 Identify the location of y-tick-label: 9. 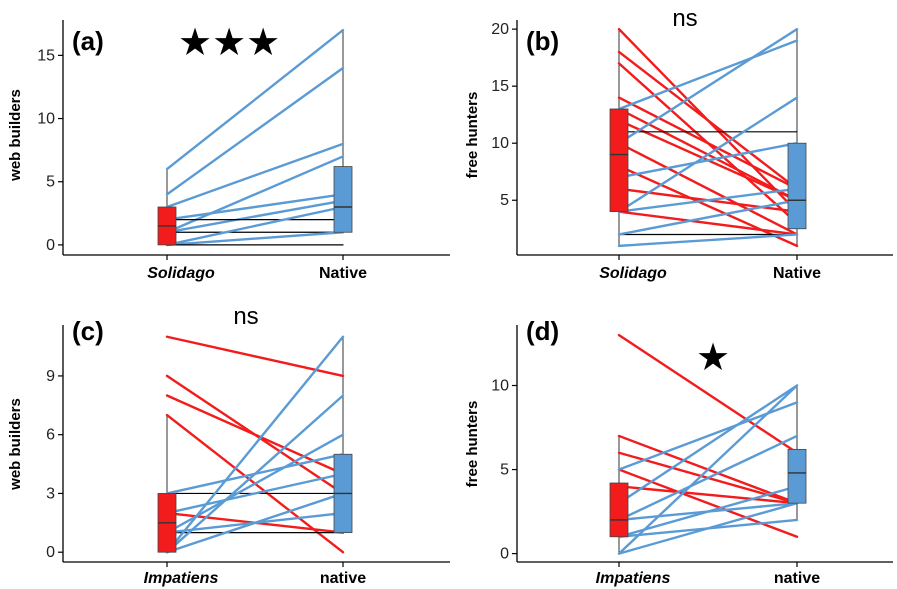
(50, 376).